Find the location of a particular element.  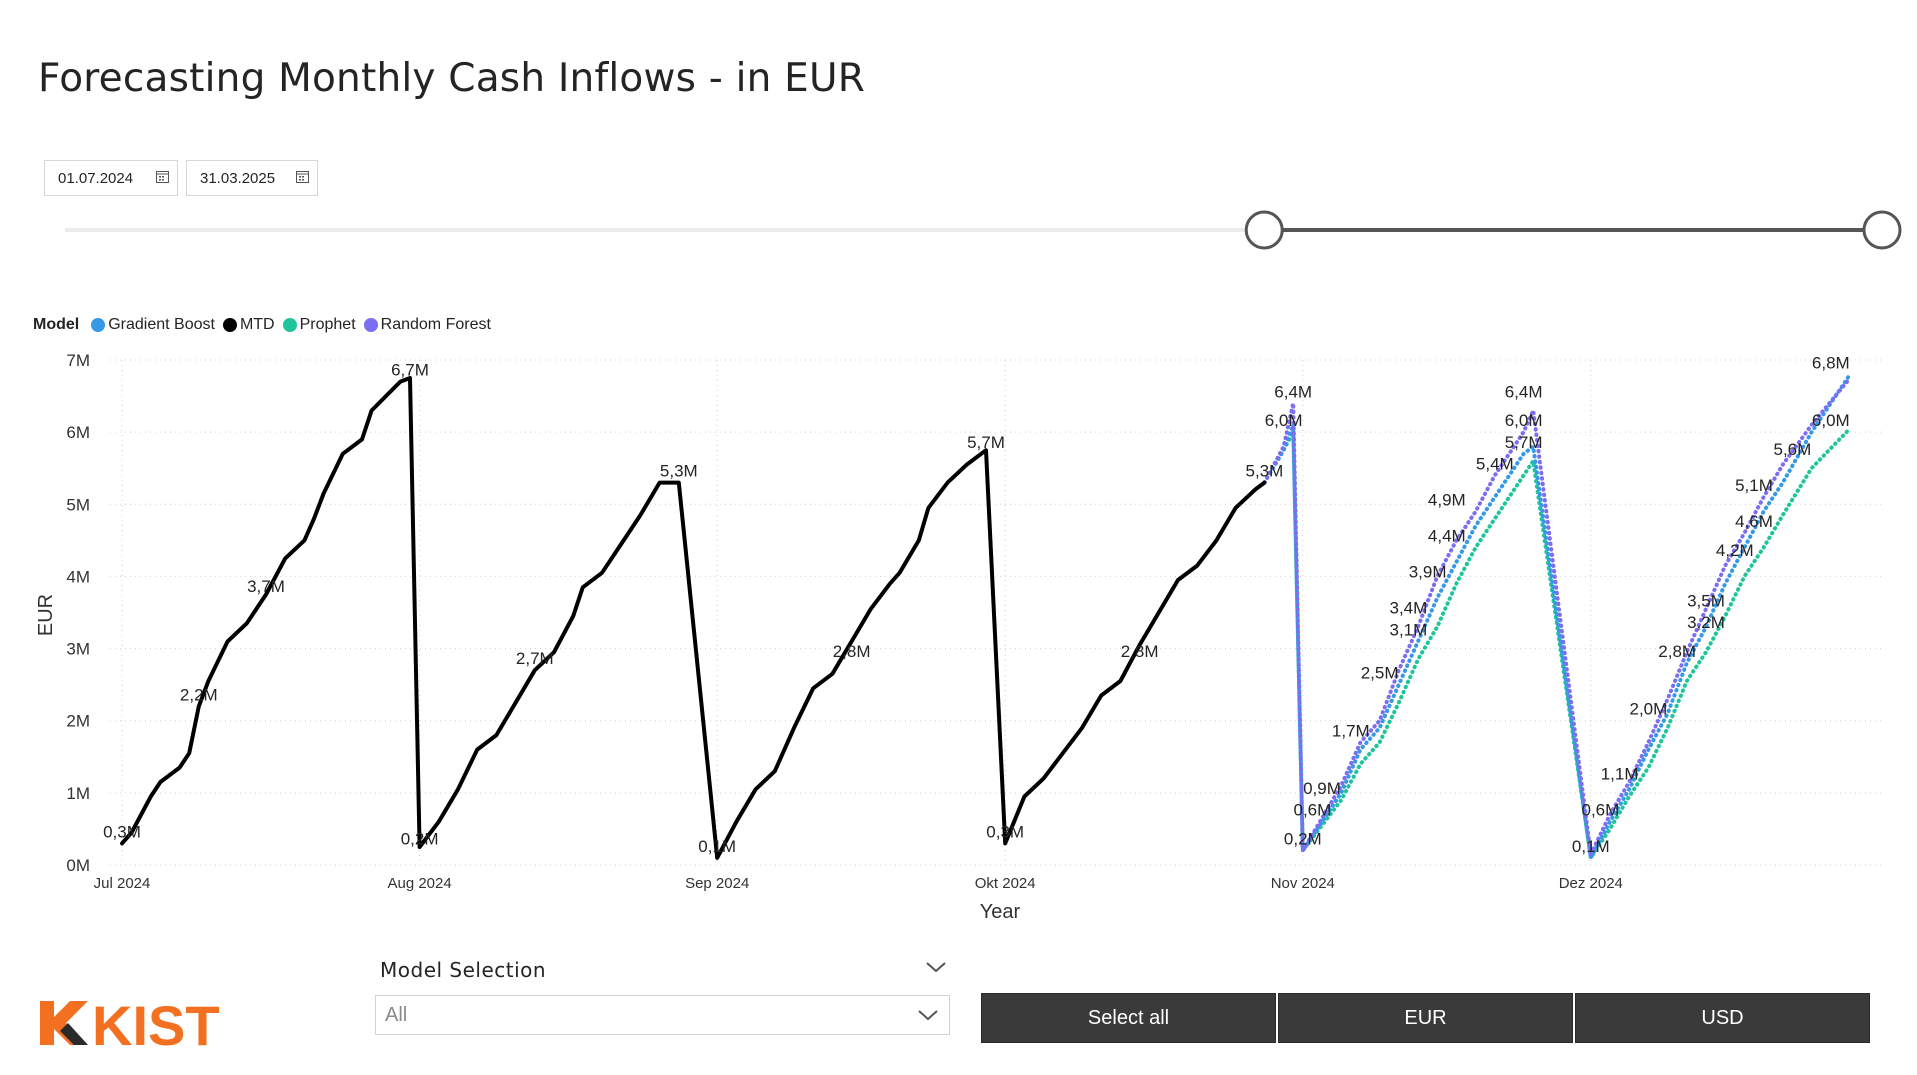

y-tick-label: 2M is located at coordinates (78, 721).